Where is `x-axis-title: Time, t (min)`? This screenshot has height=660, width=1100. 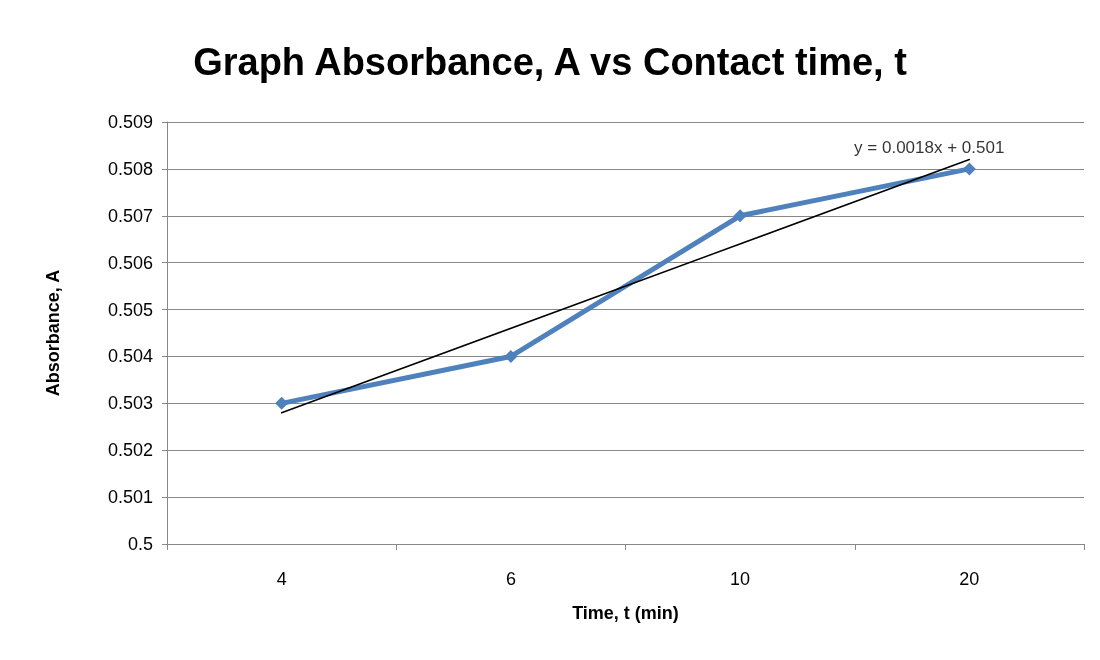
x-axis-title: Time, t (min) is located at coordinates (625, 613).